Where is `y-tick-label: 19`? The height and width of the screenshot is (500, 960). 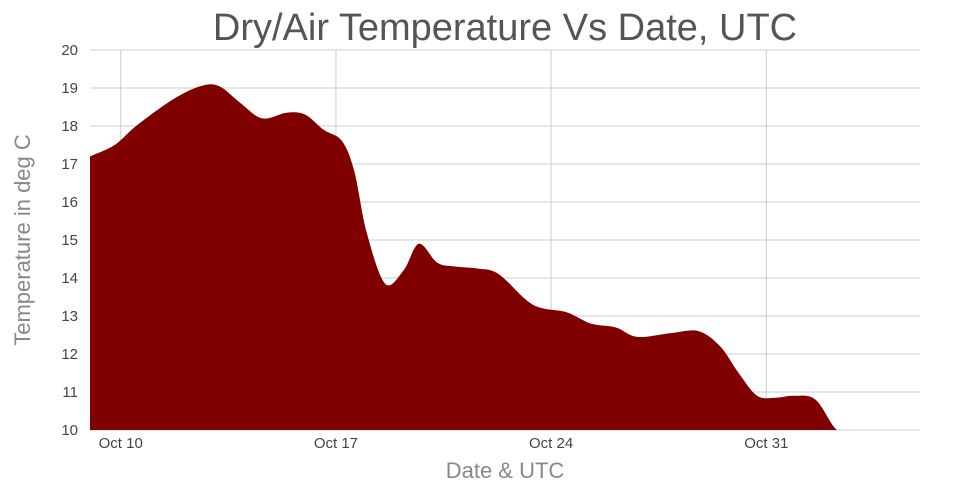
y-tick-label: 19 is located at coordinates (69, 88).